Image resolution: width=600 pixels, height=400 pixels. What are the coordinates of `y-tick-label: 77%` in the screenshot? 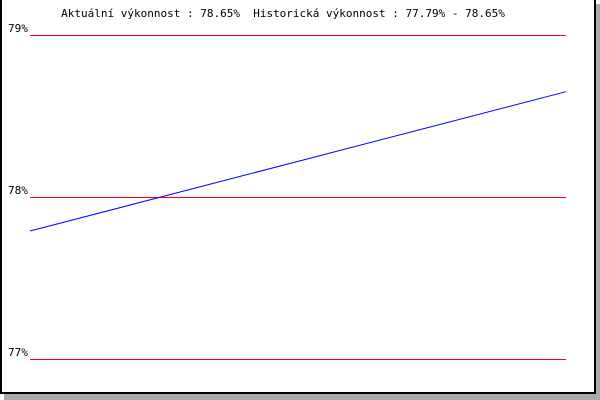 It's located at (18, 352).